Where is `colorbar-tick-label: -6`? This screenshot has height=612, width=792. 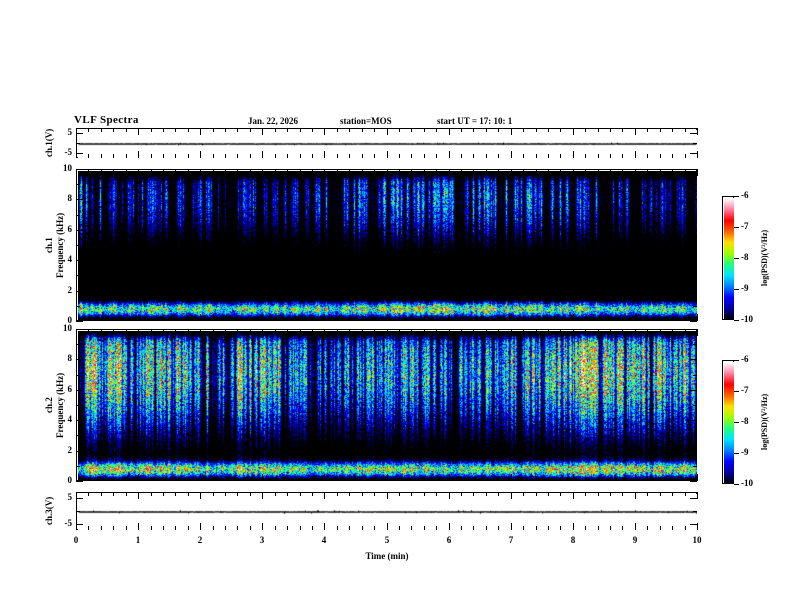 colorbar-tick-label: -6 is located at coordinates (745, 195).